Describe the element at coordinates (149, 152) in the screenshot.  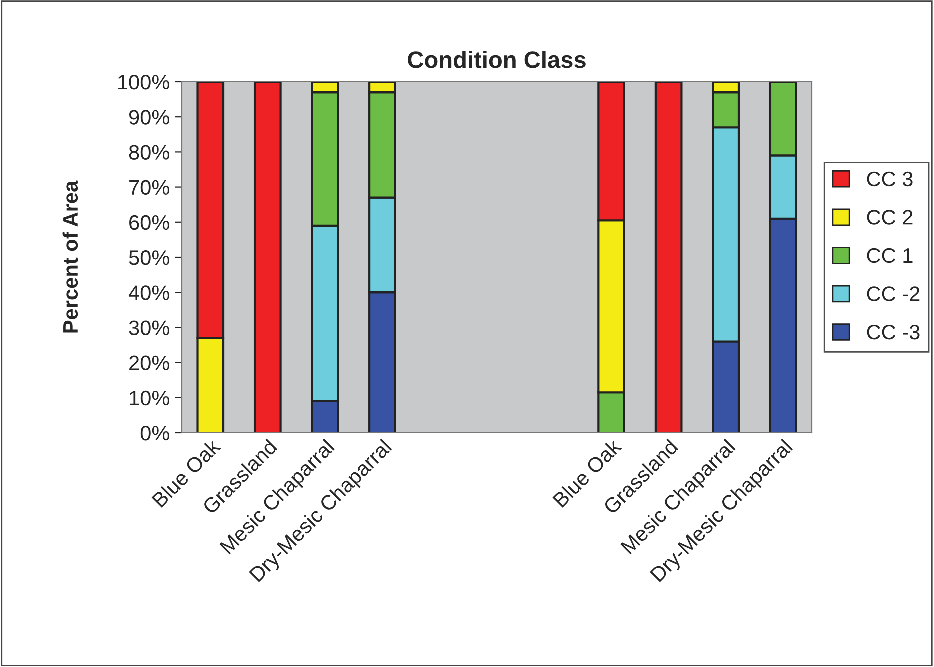
I see `y-tick-label: 80%` at that location.